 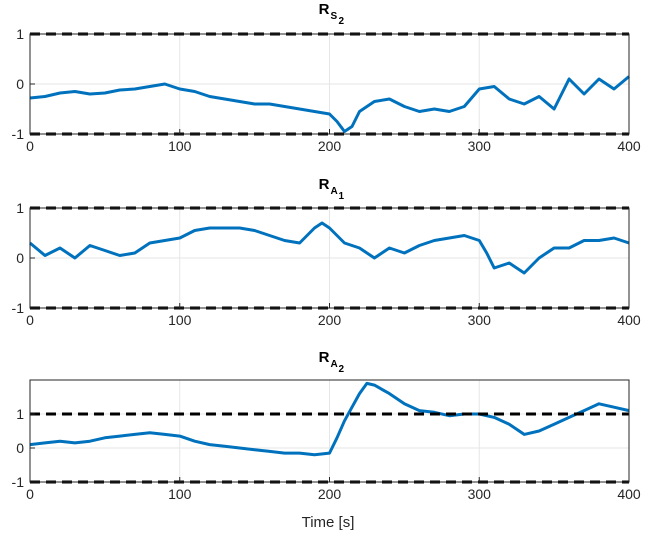 I want to click on panel-title-subsub: 1, so click(x=342, y=196).